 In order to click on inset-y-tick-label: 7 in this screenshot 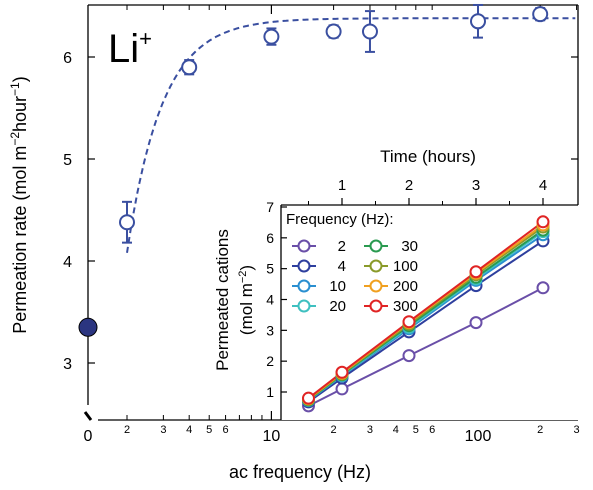, I will do `click(270, 207)`.